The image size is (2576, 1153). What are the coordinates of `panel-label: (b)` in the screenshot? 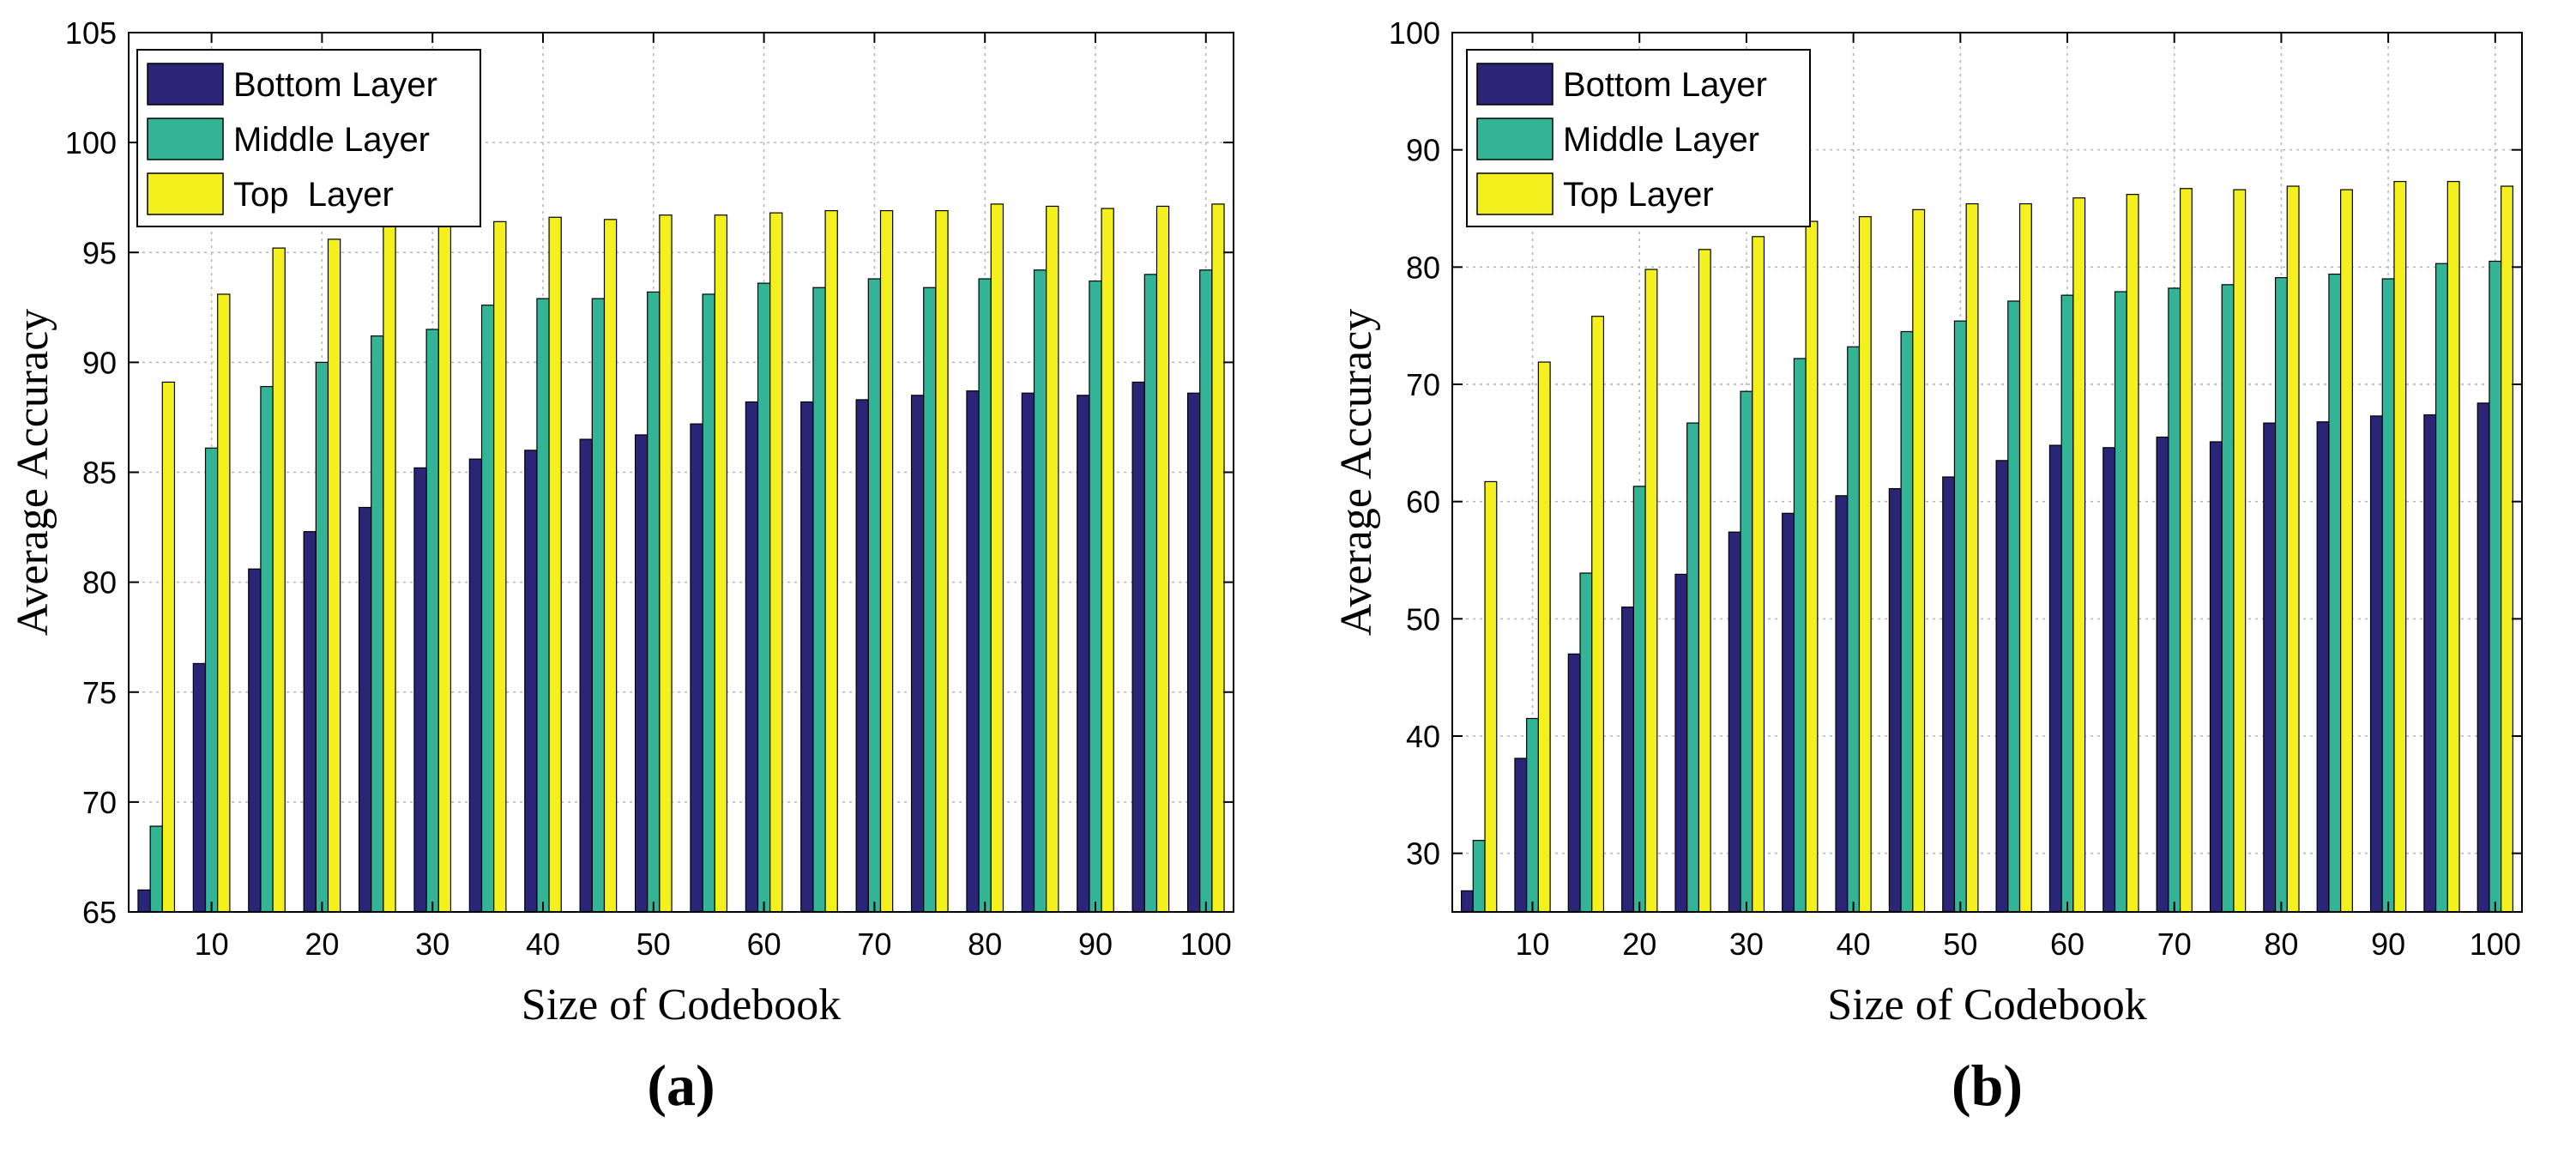 It's located at (1987, 1085).